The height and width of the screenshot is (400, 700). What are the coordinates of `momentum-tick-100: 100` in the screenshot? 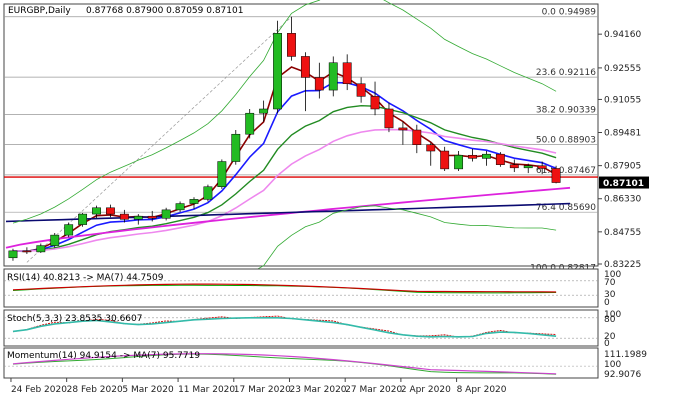 It's located at (612, 365).